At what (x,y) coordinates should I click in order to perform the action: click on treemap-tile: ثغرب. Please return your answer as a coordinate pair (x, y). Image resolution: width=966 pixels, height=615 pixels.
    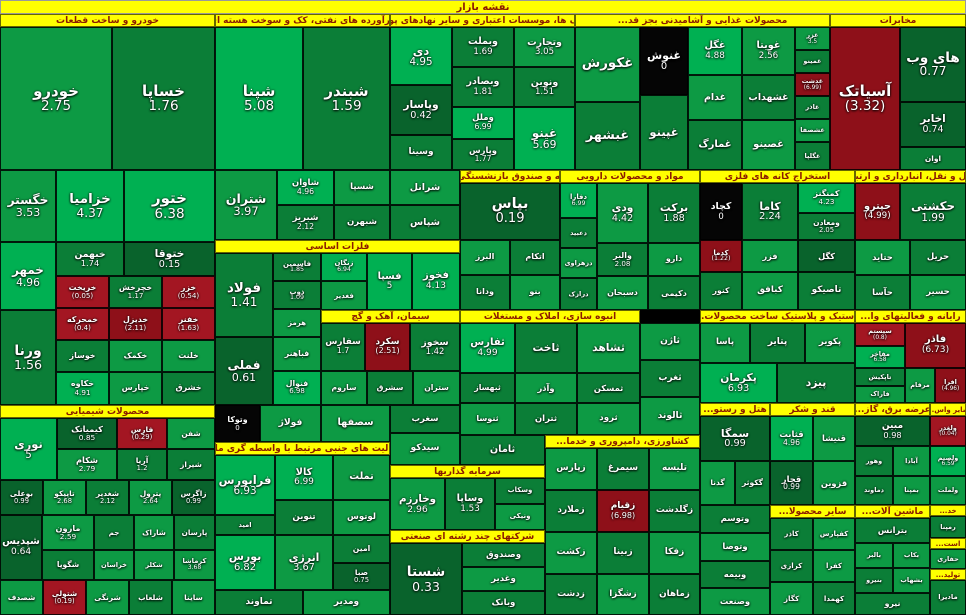
    Looking at the image, I should click on (670, 378).